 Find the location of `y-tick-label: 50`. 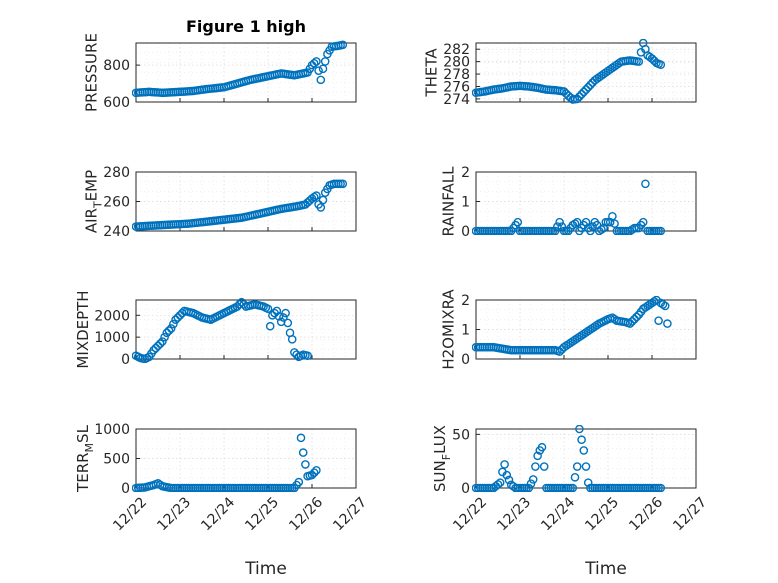

y-tick-label: 50 is located at coordinates (461, 435).